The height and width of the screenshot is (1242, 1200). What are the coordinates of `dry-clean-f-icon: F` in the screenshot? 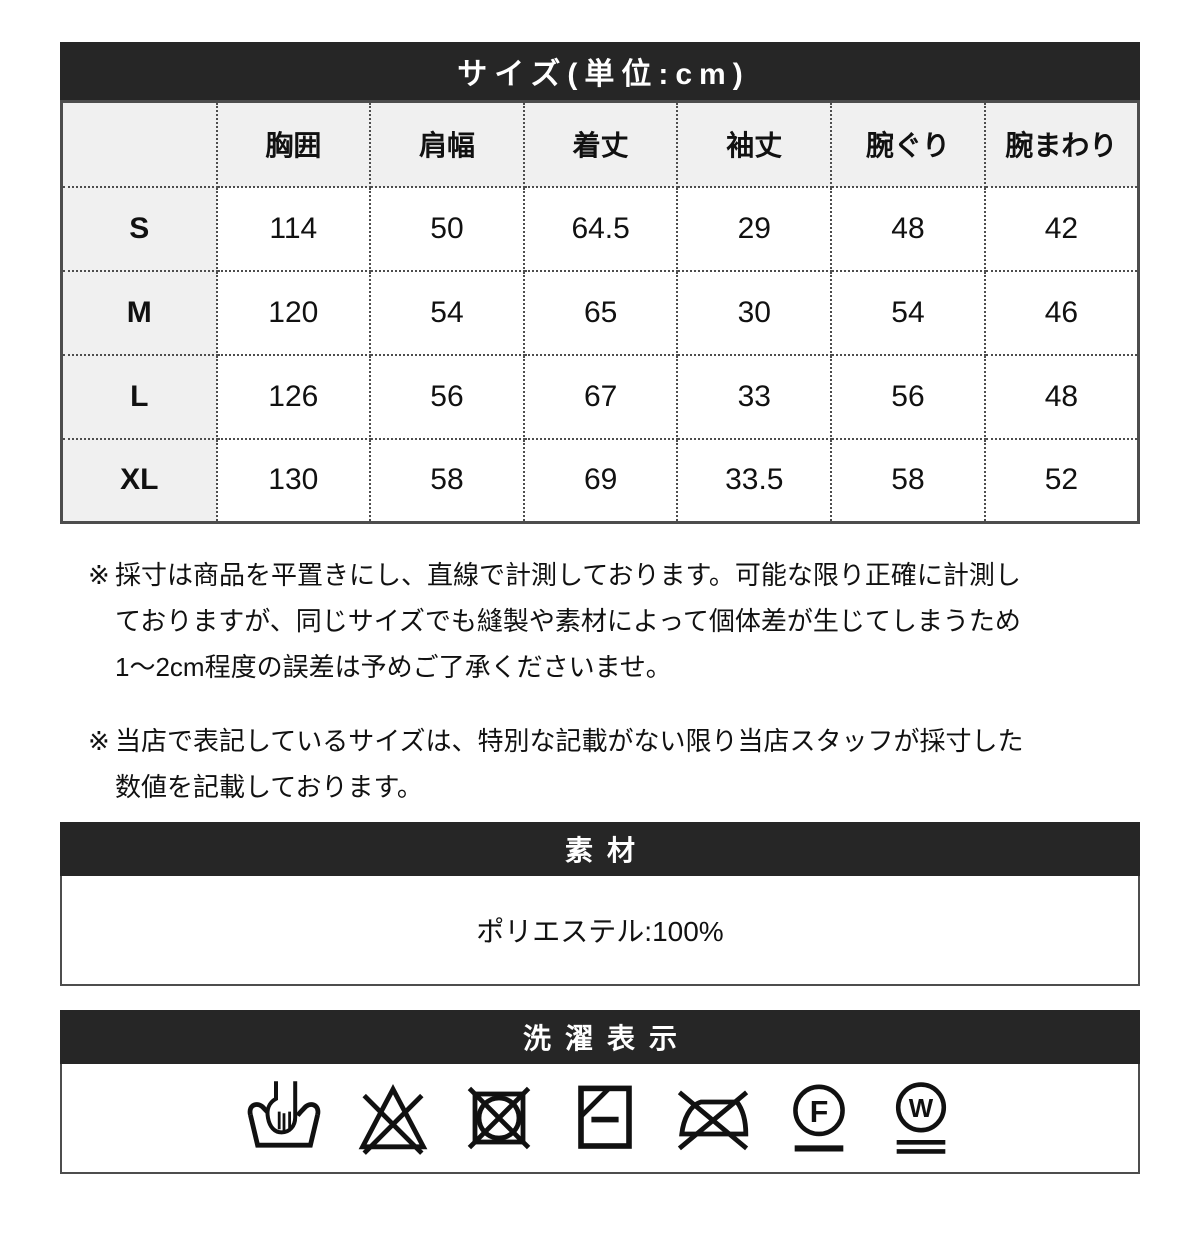 It's located at (819, 1118).